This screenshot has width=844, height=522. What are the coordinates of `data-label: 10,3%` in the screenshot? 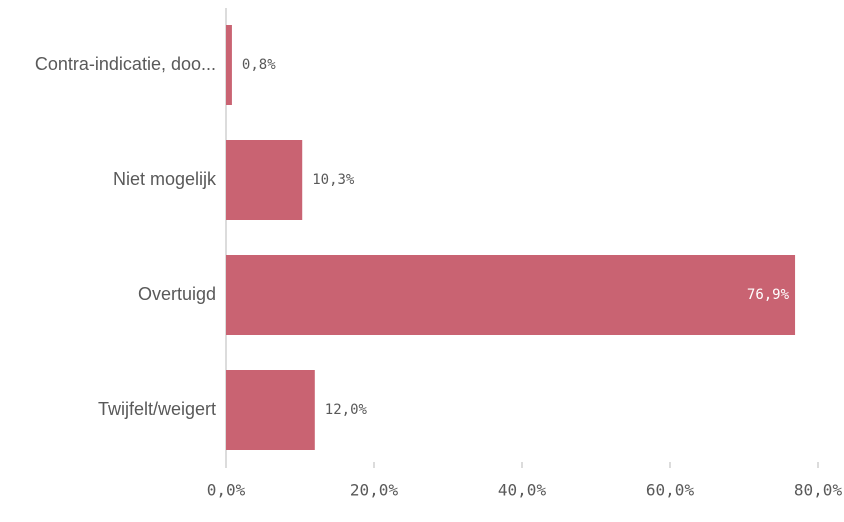 It's located at (333, 180).